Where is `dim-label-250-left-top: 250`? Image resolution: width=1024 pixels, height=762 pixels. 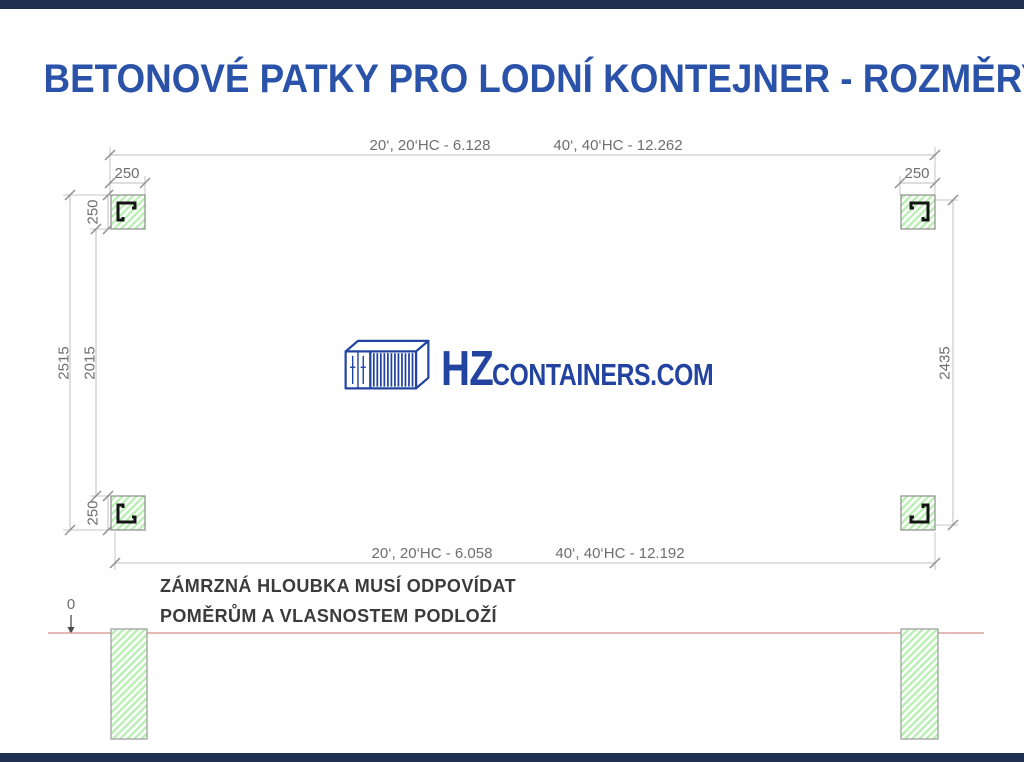 dim-label-250-left-top: 250 is located at coordinates (93, 211).